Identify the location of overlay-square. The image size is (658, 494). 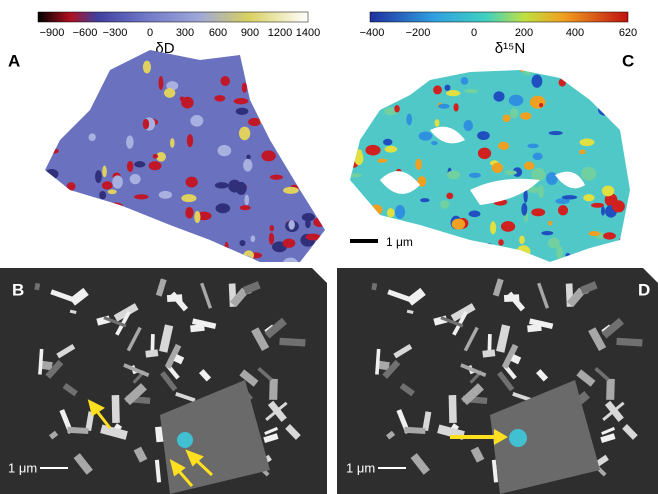
(215, 437).